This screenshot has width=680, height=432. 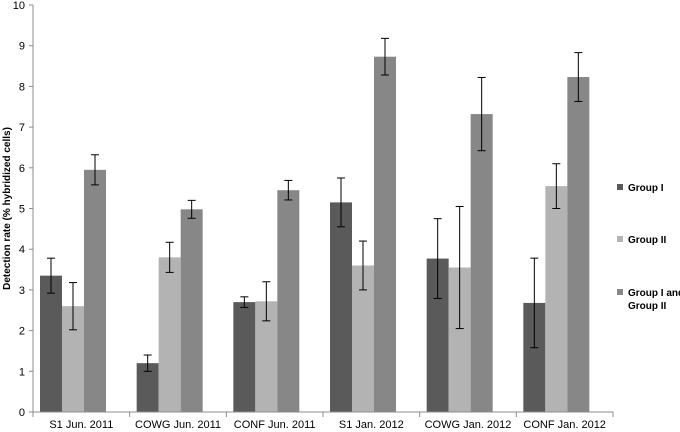 I want to click on y-tick-label: 10, so click(x=19, y=6).